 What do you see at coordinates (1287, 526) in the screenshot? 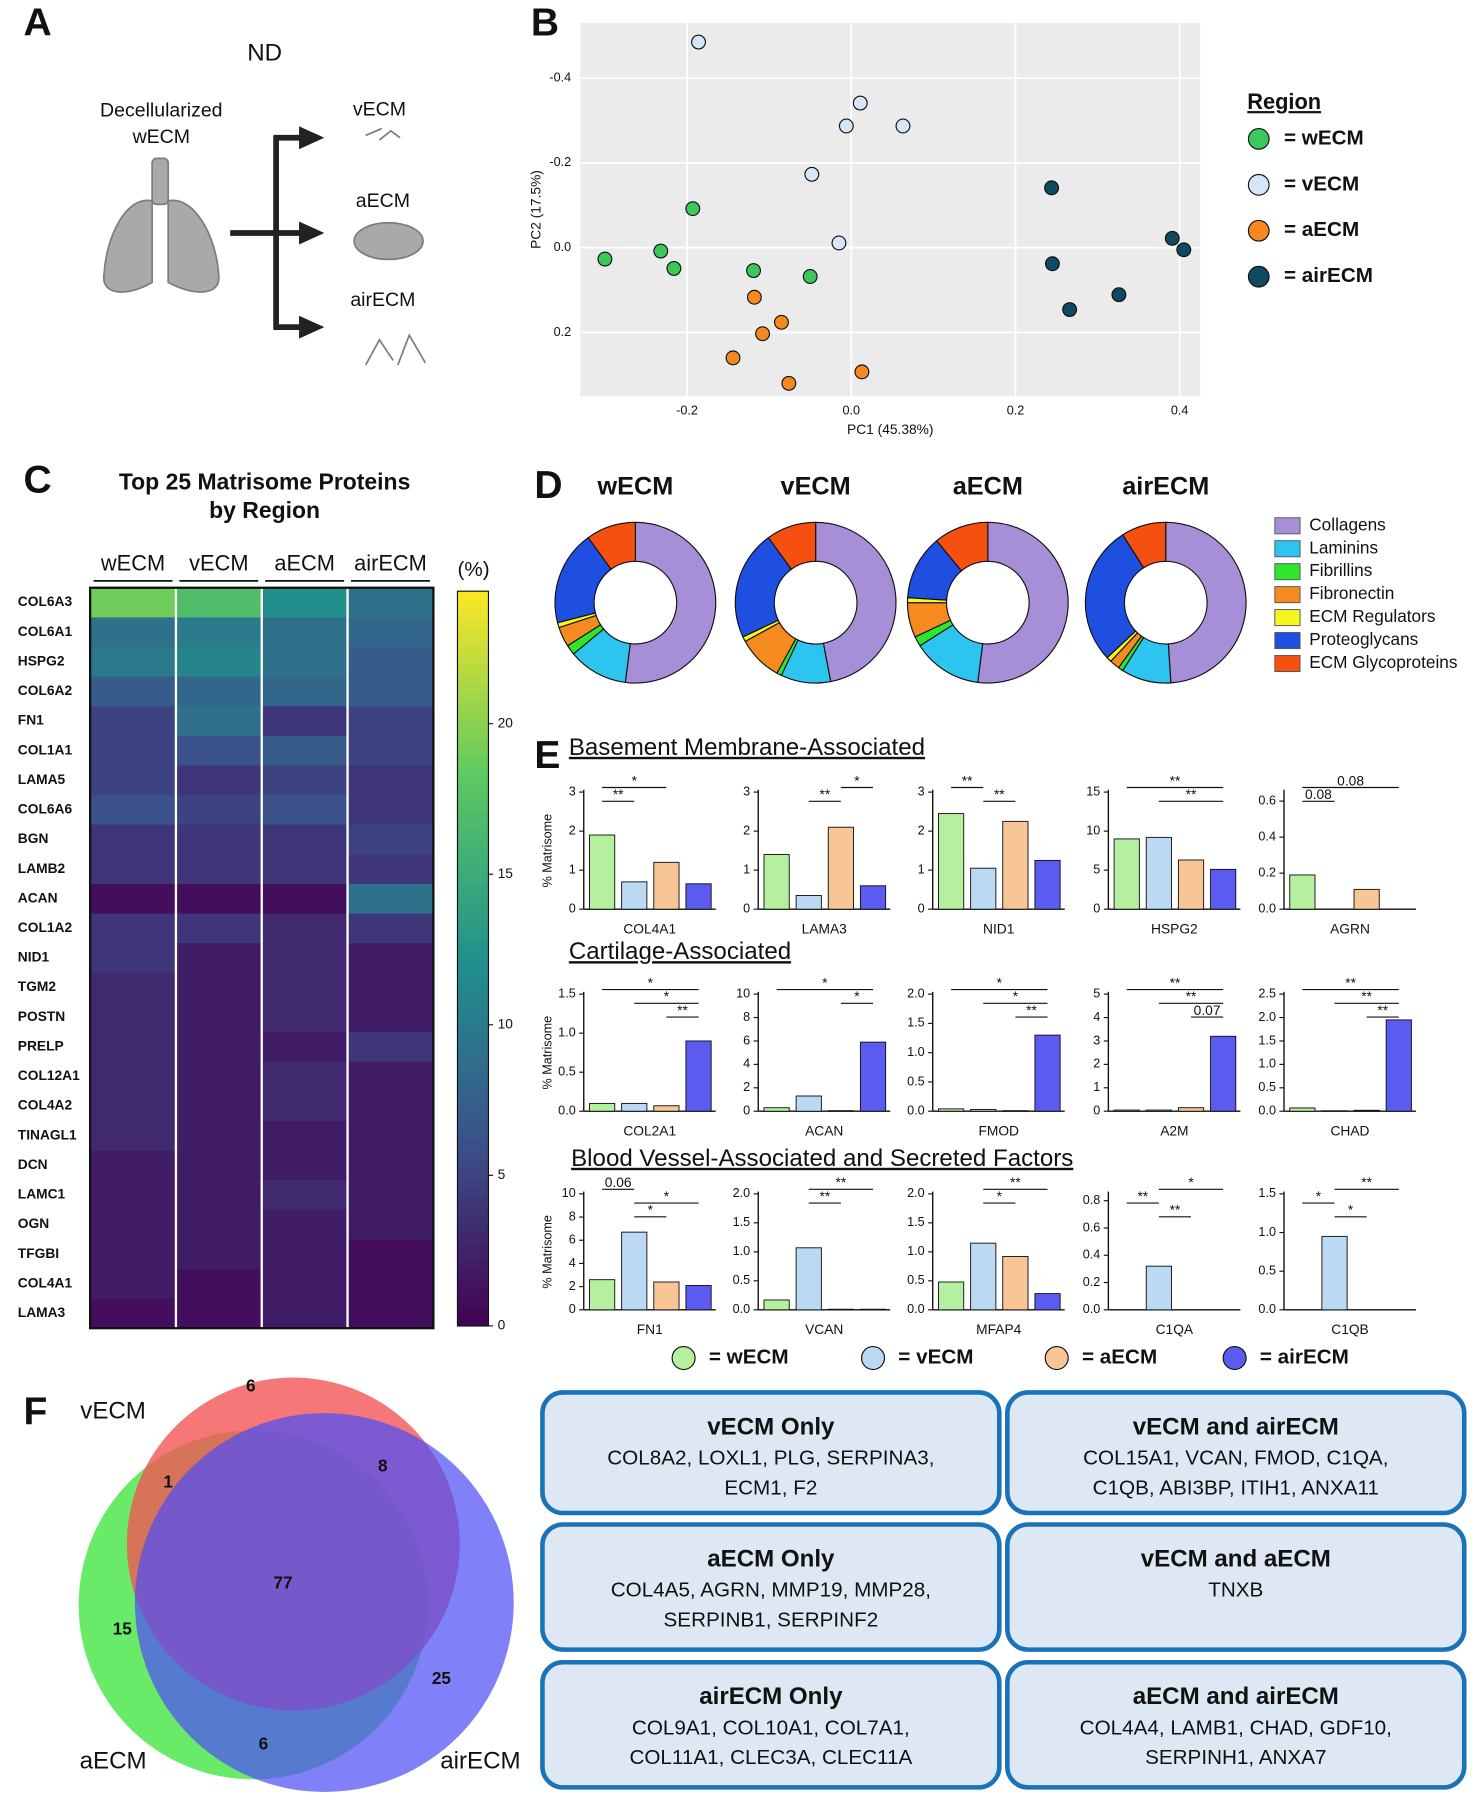
I see `legend-swatch` at bounding box center [1287, 526].